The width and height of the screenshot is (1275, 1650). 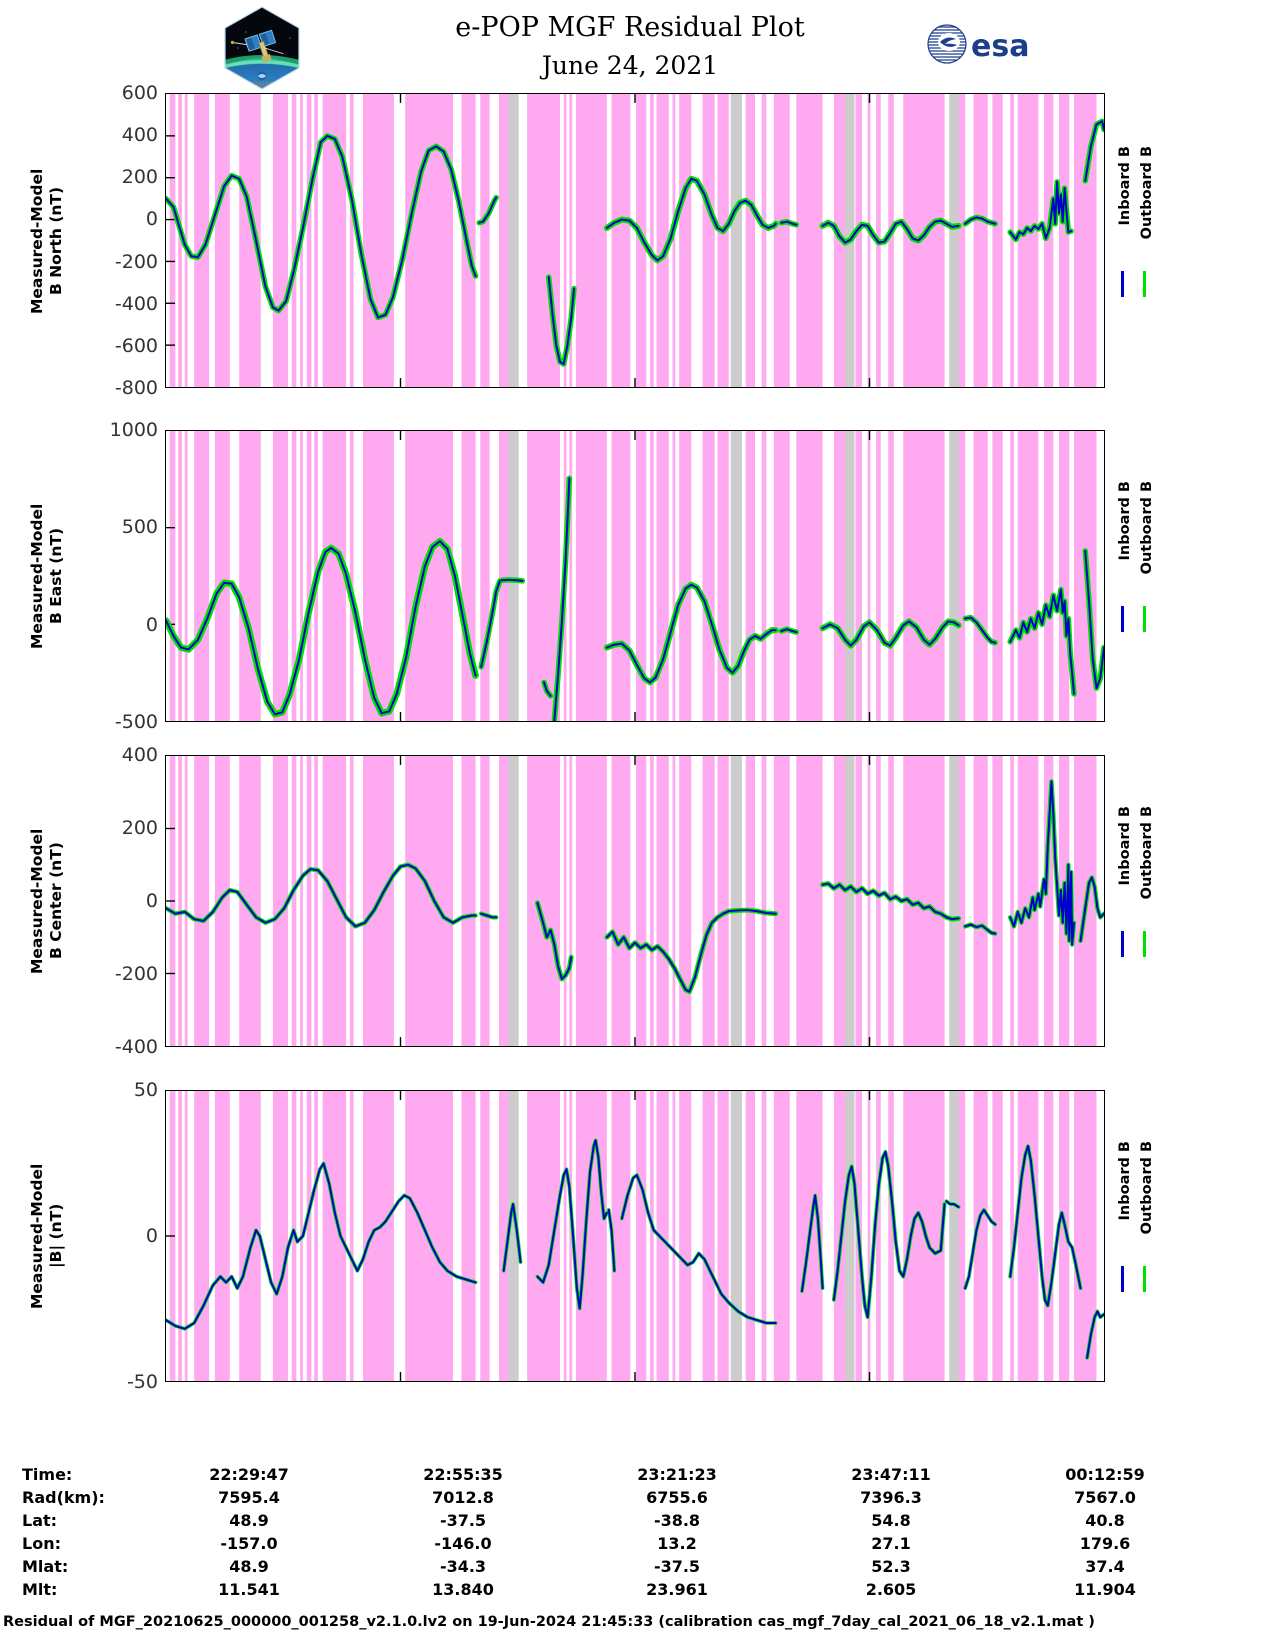 What do you see at coordinates (142, 1382) in the screenshot?
I see `ytick-label: -50` at bounding box center [142, 1382].